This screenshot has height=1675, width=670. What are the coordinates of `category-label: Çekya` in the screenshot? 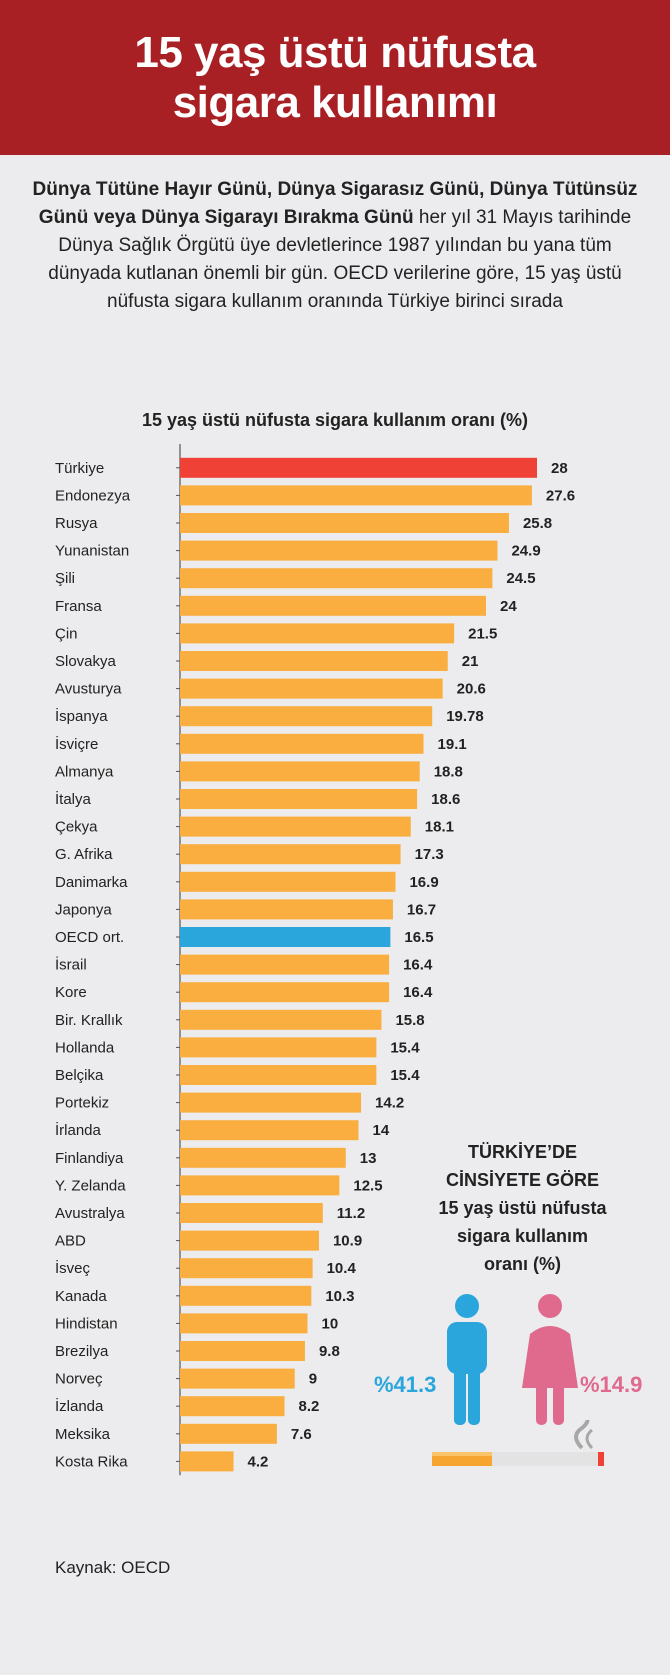 It's located at (76, 827).